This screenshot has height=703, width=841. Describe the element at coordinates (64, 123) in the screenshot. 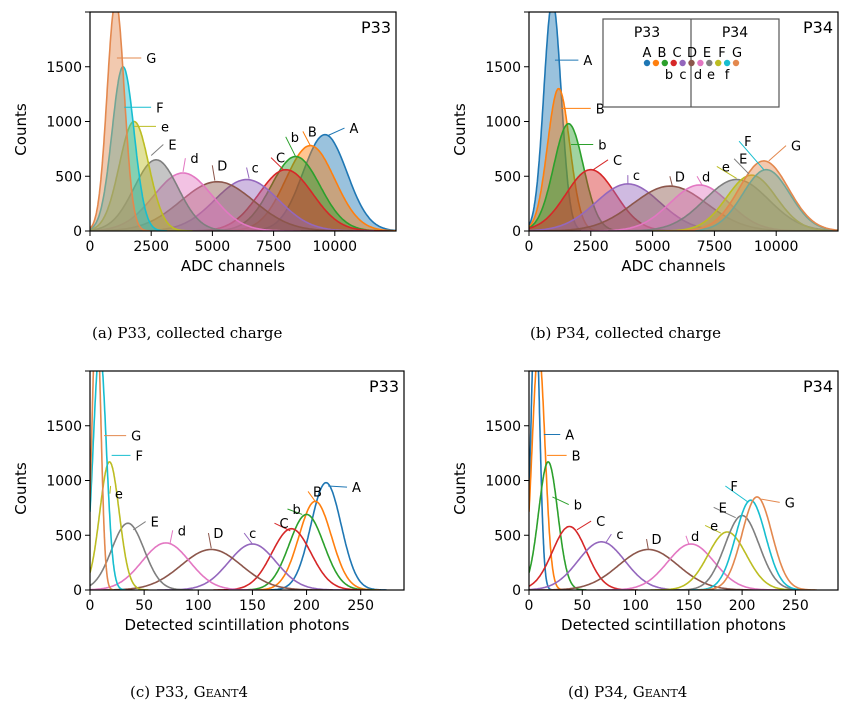

I see `y-tick-label-1000: 1000` at that location.